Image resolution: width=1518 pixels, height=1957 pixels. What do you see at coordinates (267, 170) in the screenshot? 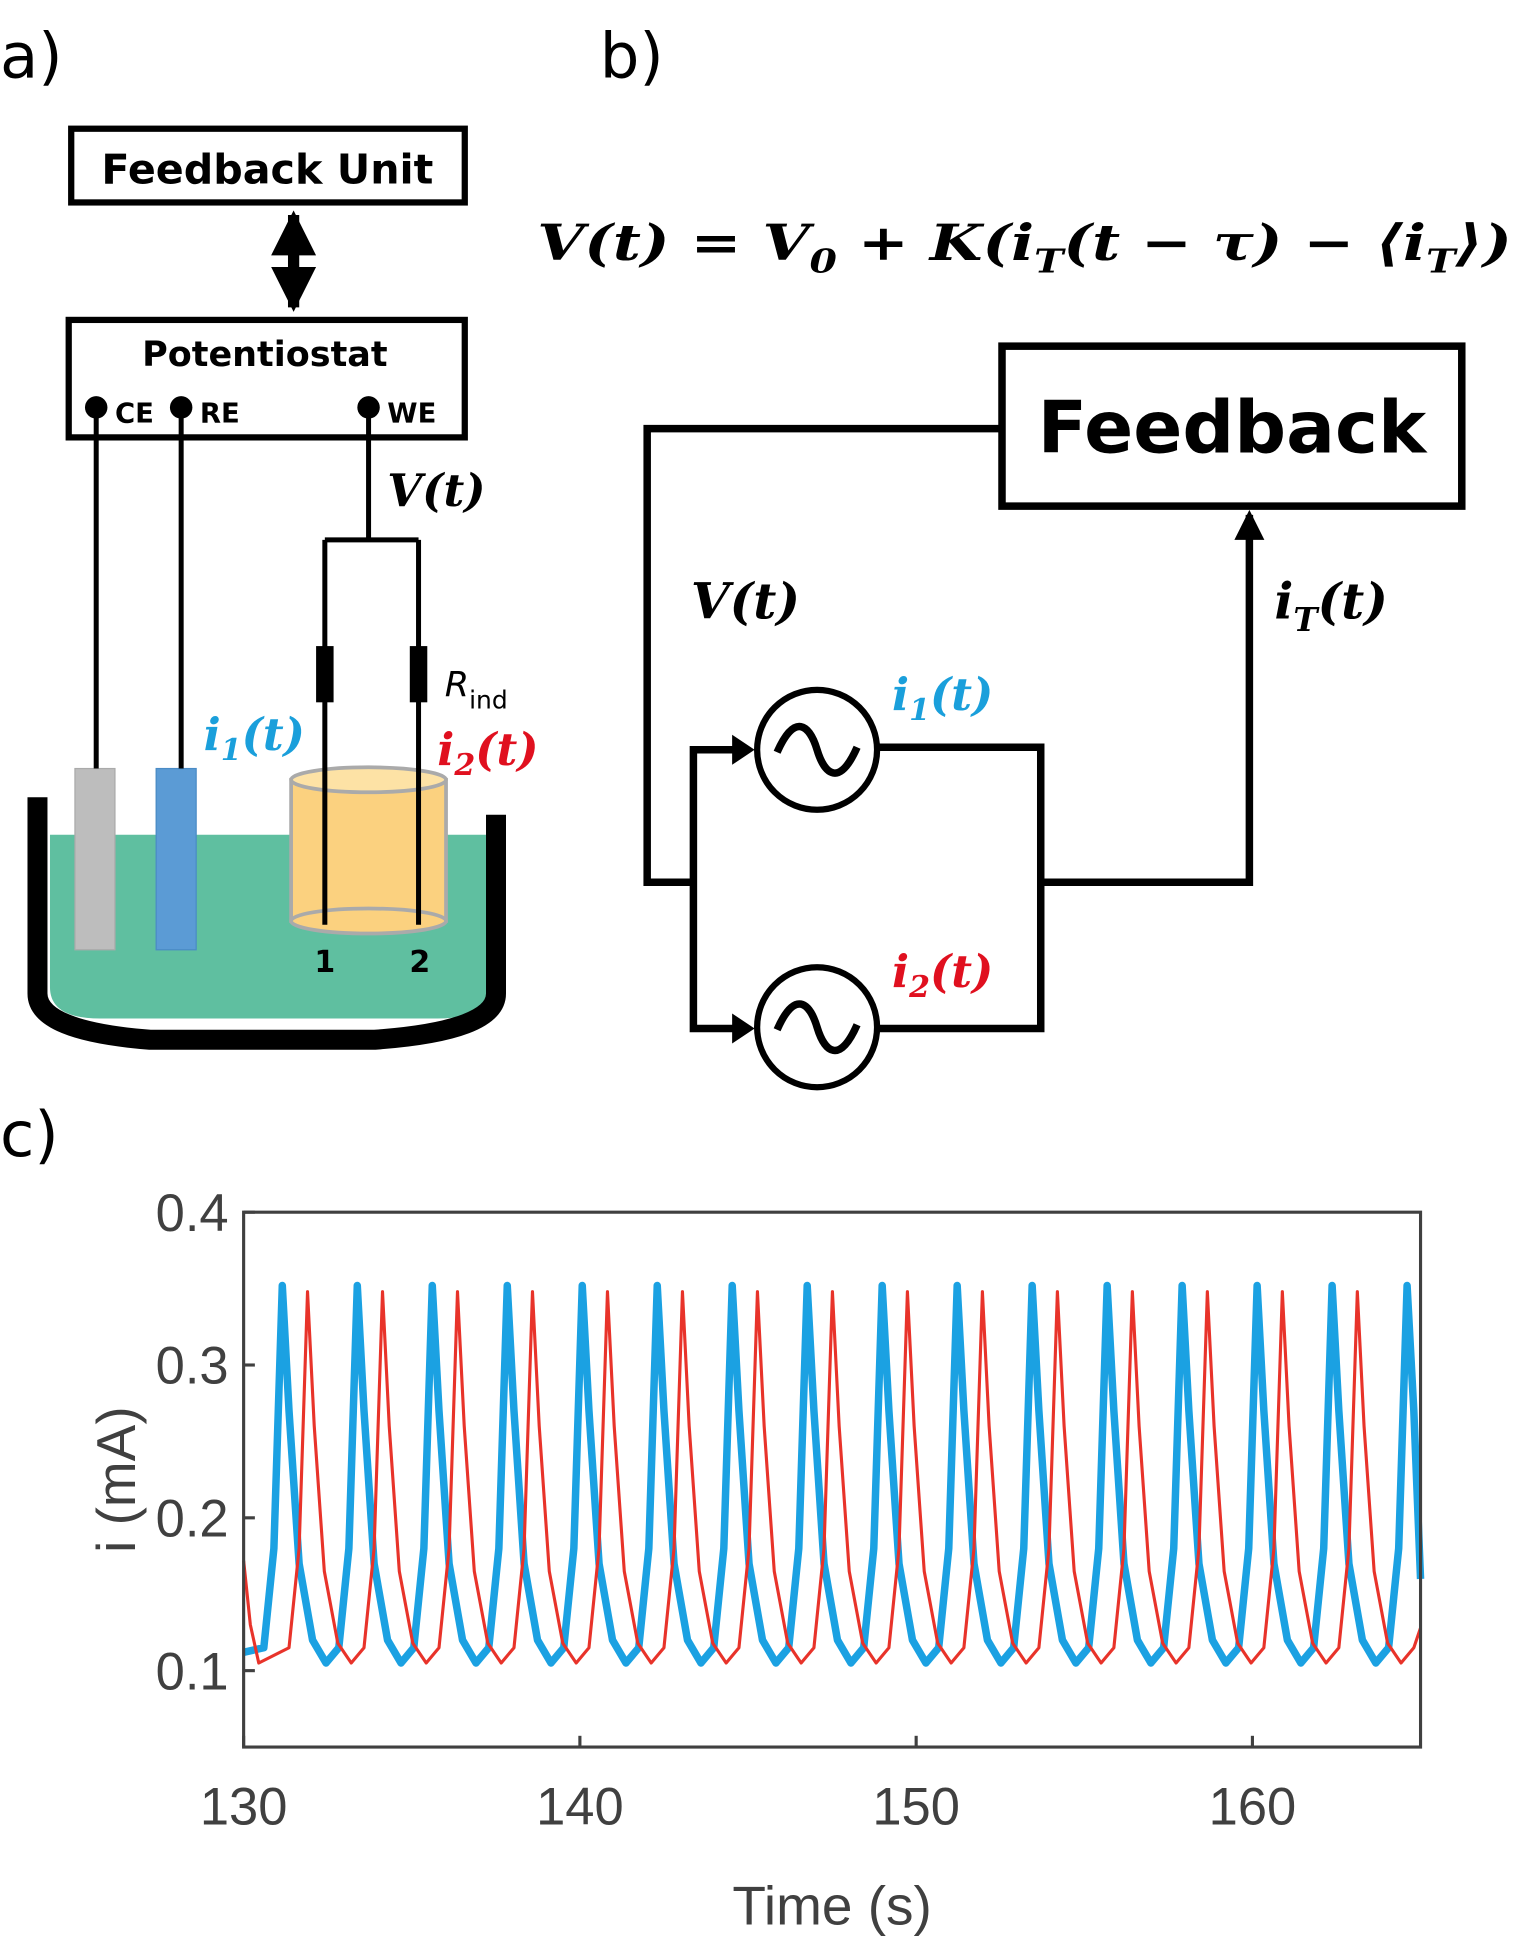
I see `box-label: Feedback Unit` at bounding box center [267, 170].